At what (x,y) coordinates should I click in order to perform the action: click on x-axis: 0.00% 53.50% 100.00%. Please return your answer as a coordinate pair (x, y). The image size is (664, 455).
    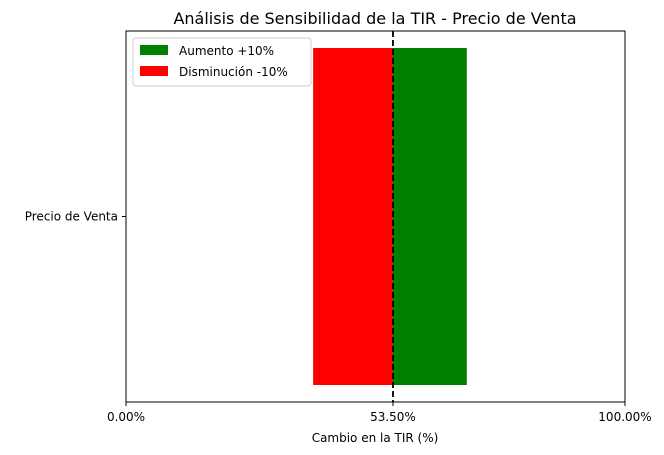
    Looking at the image, I should click on (379, 413).